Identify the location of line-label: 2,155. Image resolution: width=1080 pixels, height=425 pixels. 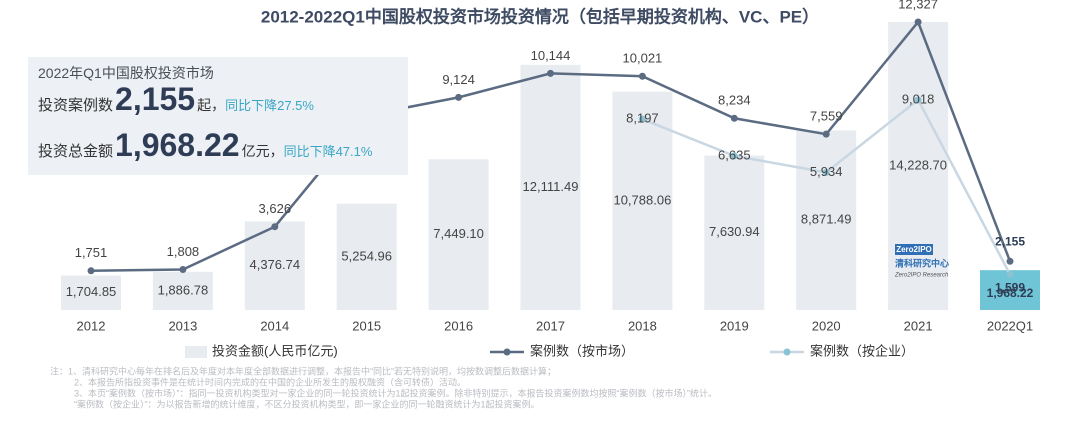
(1010, 241).